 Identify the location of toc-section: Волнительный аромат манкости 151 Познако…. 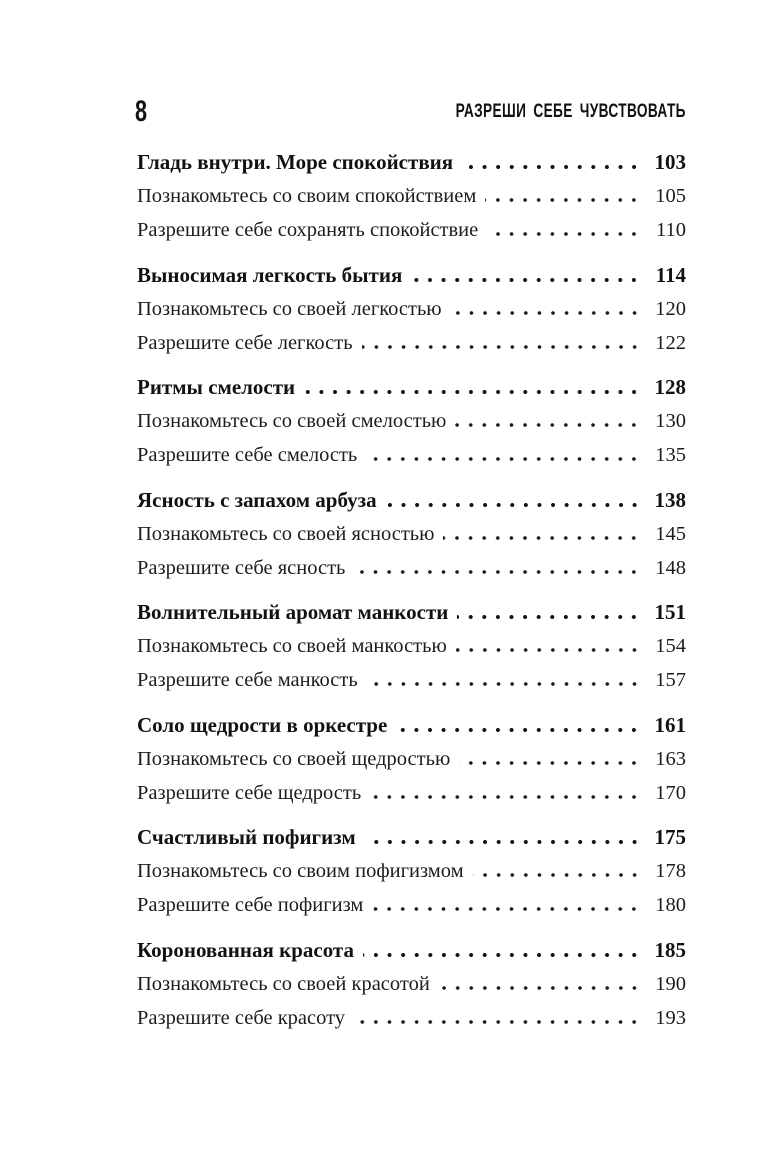
(411, 646).